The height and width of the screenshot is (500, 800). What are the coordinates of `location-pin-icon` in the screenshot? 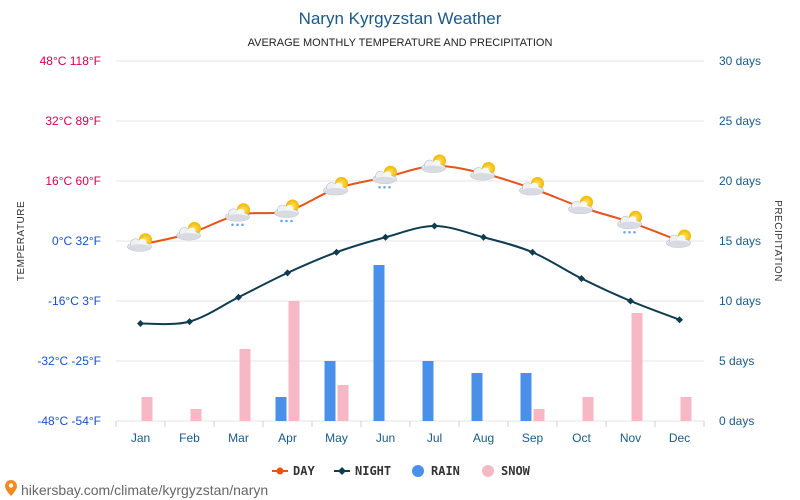 It's located at (11, 488).